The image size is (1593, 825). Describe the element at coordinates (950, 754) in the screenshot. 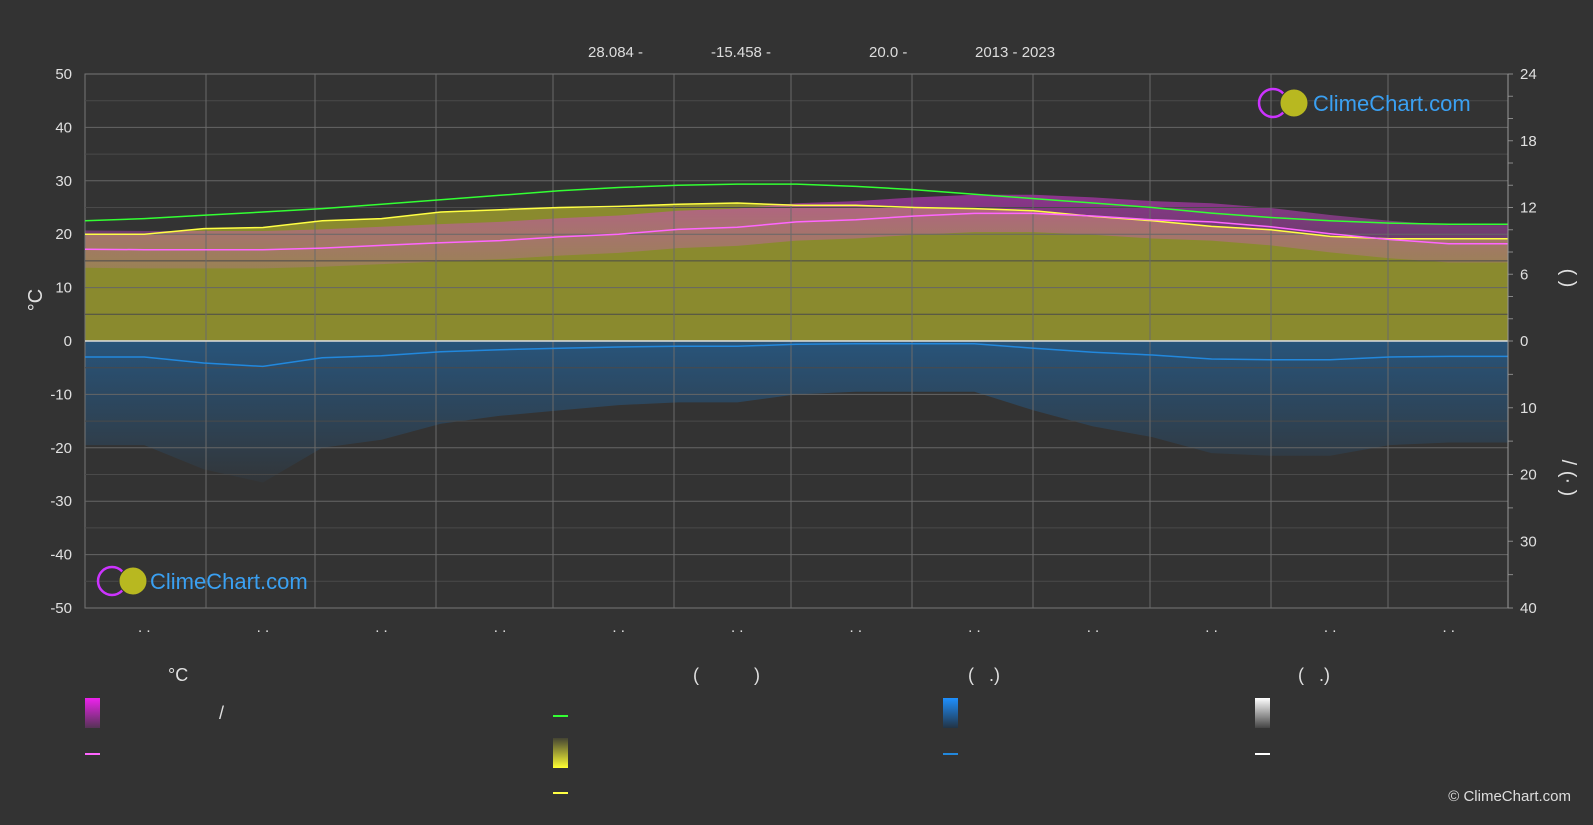

I see `legend-precip-line` at that location.